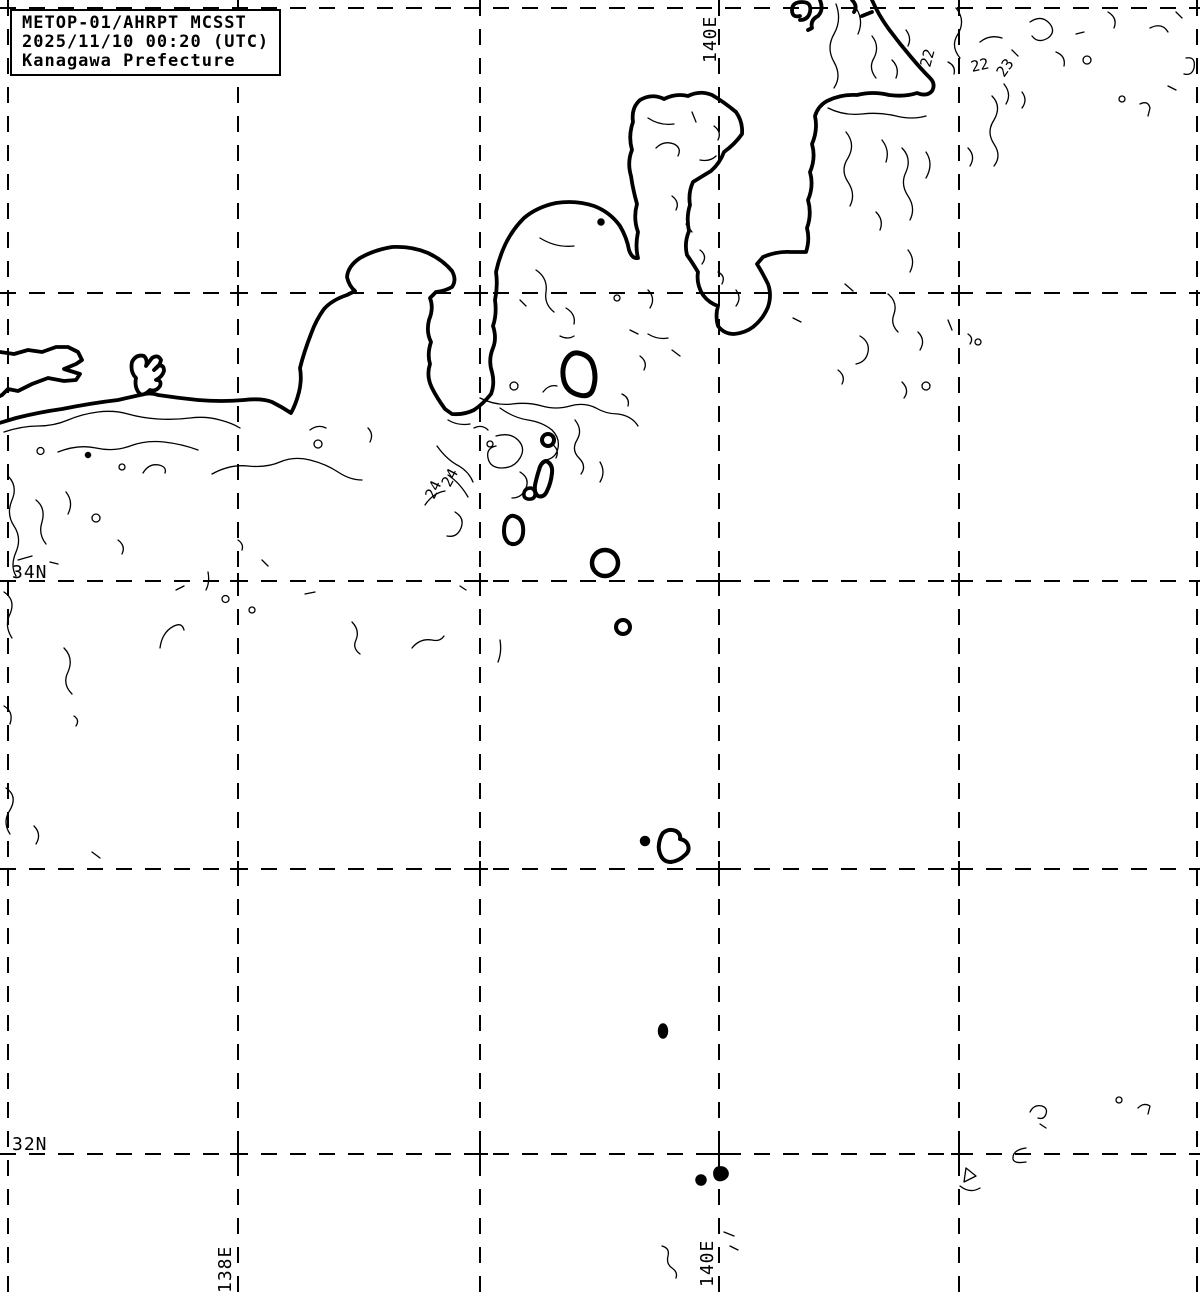 The width and height of the screenshot is (1200, 1300). What do you see at coordinates (832, 16) in the screenshot?
I see `coastline-top-fragments` at bounding box center [832, 16].